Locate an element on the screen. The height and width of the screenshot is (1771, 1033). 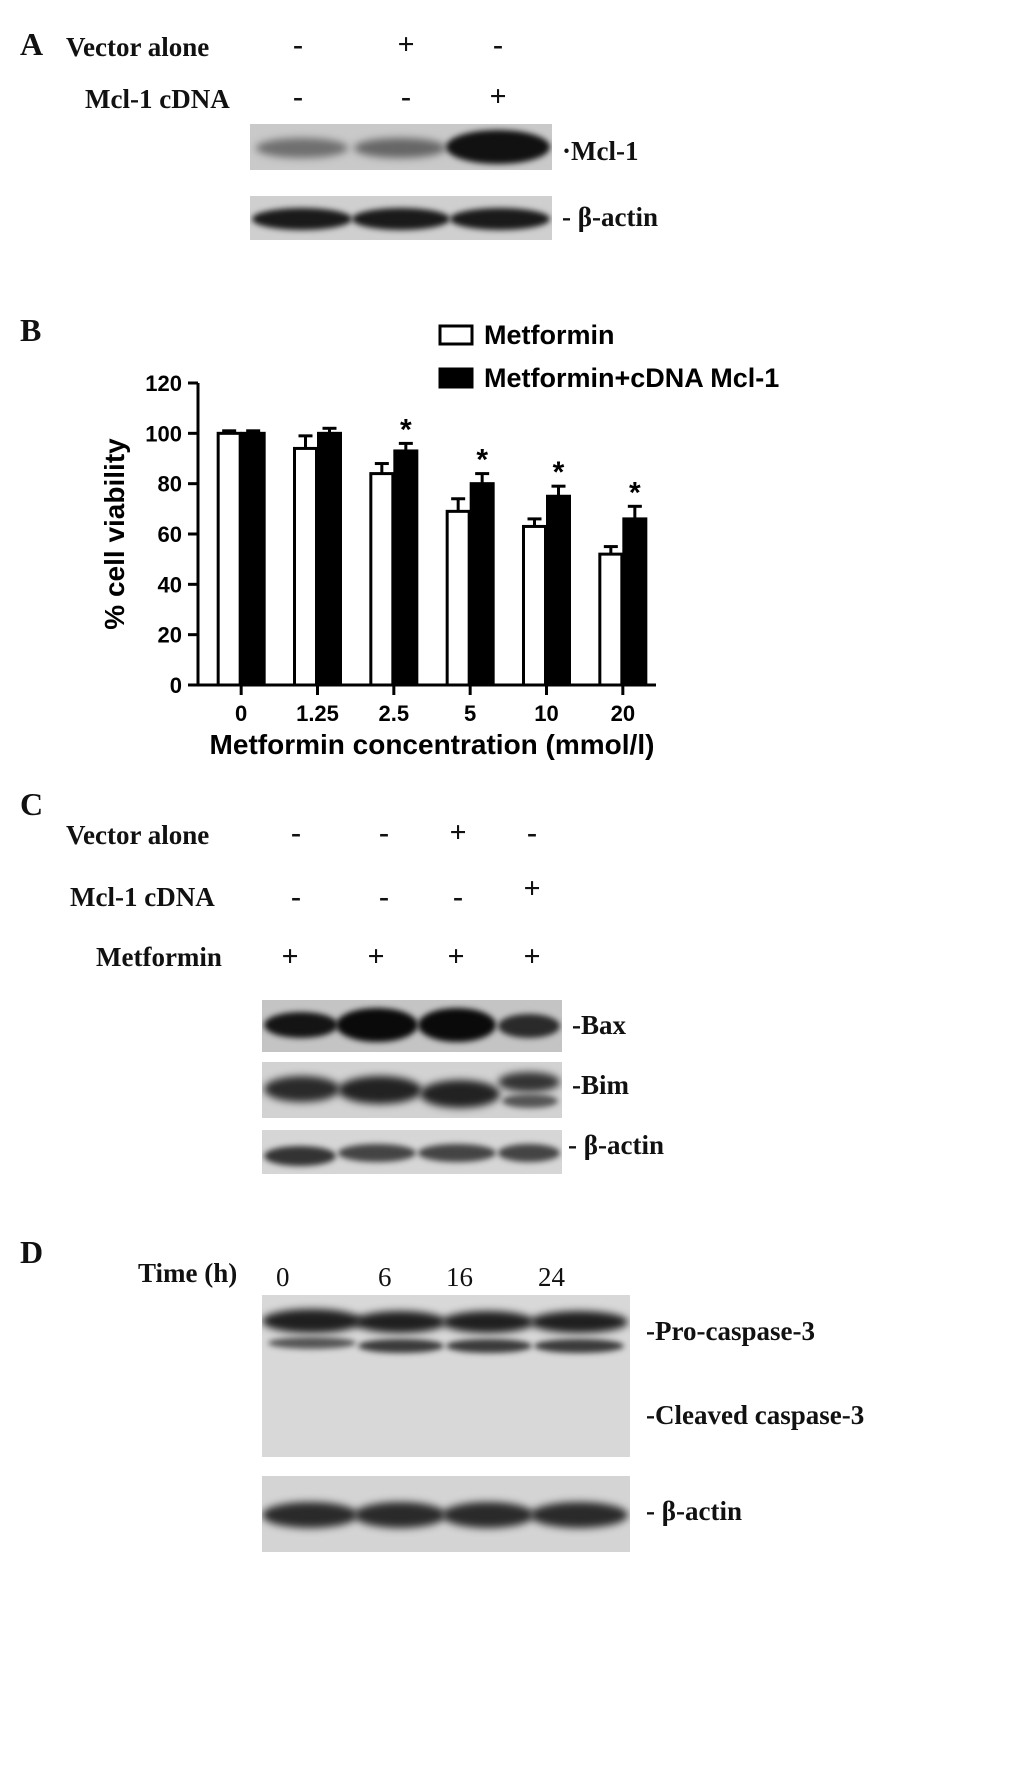
y-tick-label: 120 is located at coordinates (163, 383).